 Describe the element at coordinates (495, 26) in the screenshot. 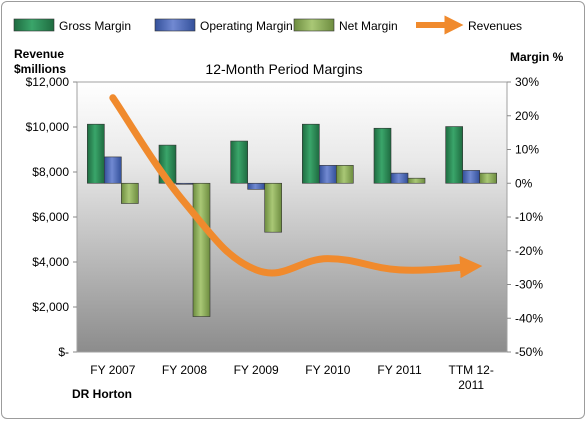

I see `legend-label: Revenues` at that location.